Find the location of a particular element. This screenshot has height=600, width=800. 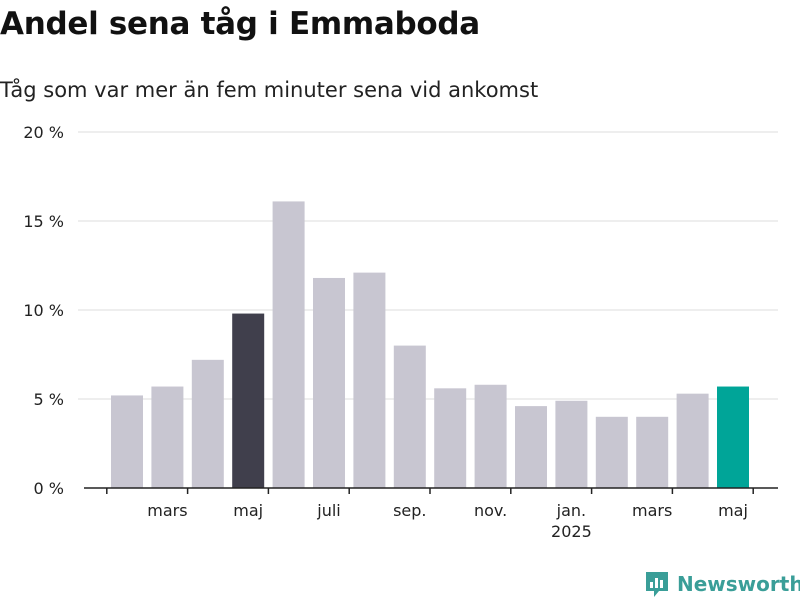

newsworthy-logo: Newsworthy is located at coordinates (722, 584).